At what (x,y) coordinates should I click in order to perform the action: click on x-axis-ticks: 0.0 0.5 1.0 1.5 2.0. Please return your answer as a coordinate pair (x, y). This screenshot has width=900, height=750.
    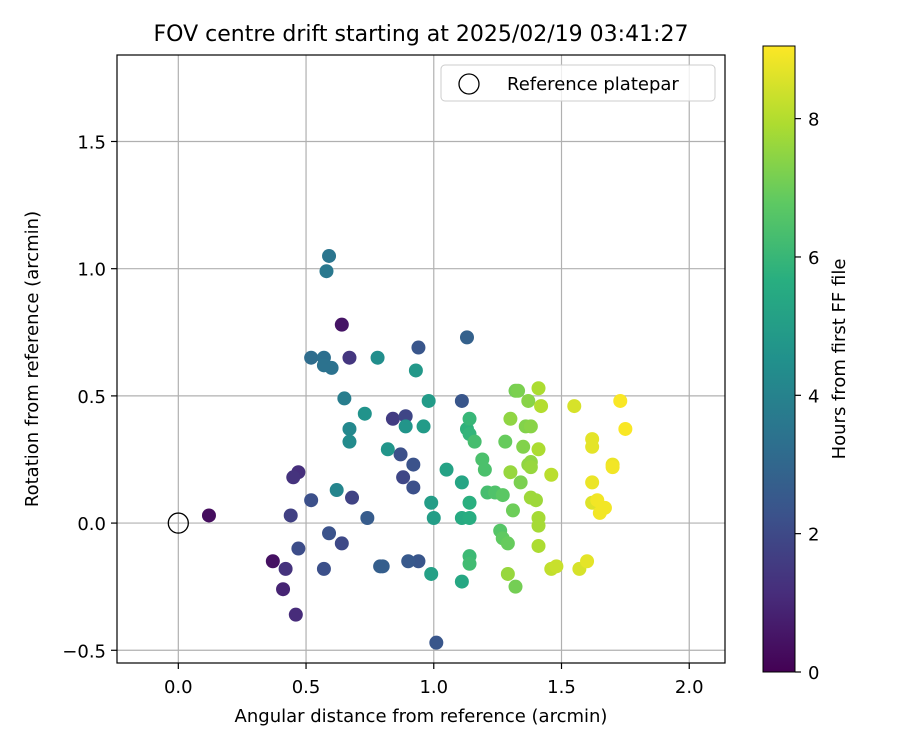
    Looking at the image, I should click on (434, 680).